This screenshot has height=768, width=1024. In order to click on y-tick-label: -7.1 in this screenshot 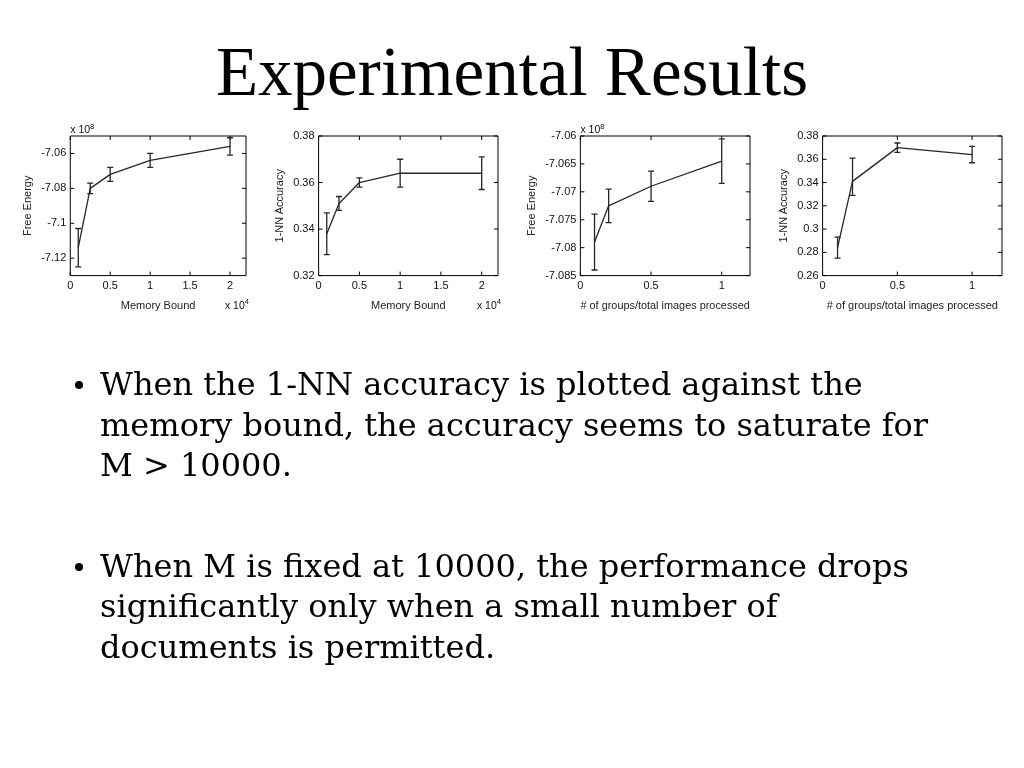, I will do `click(57, 222)`.